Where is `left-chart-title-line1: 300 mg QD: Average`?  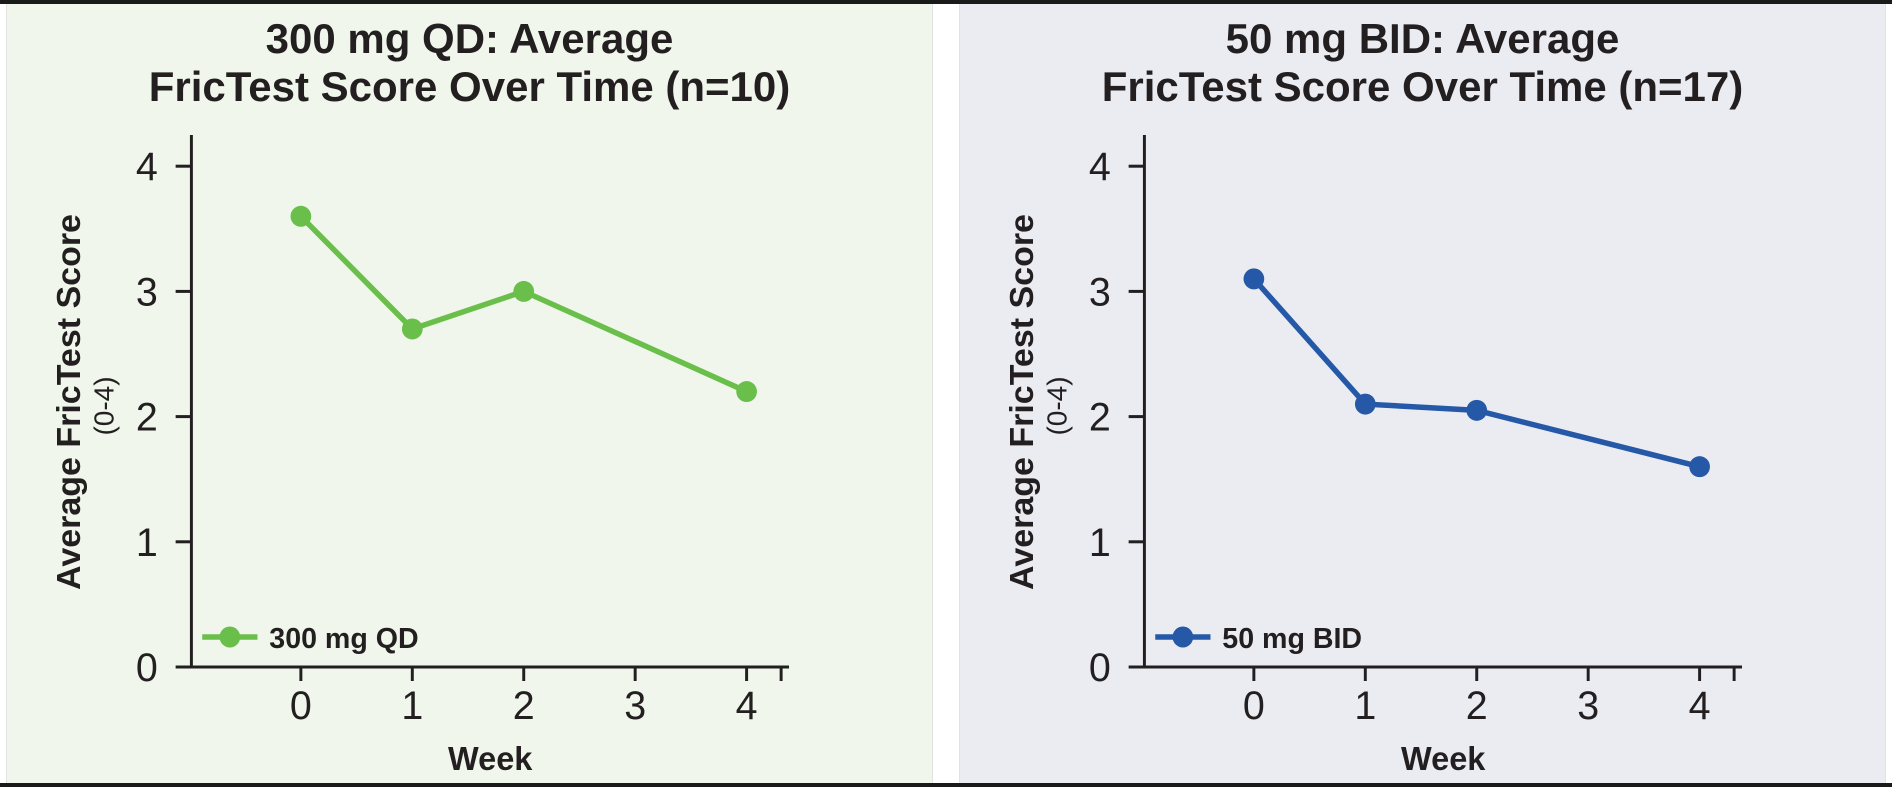
left-chart-title-line1: 300 mg QD: Average is located at coordinates (469, 38).